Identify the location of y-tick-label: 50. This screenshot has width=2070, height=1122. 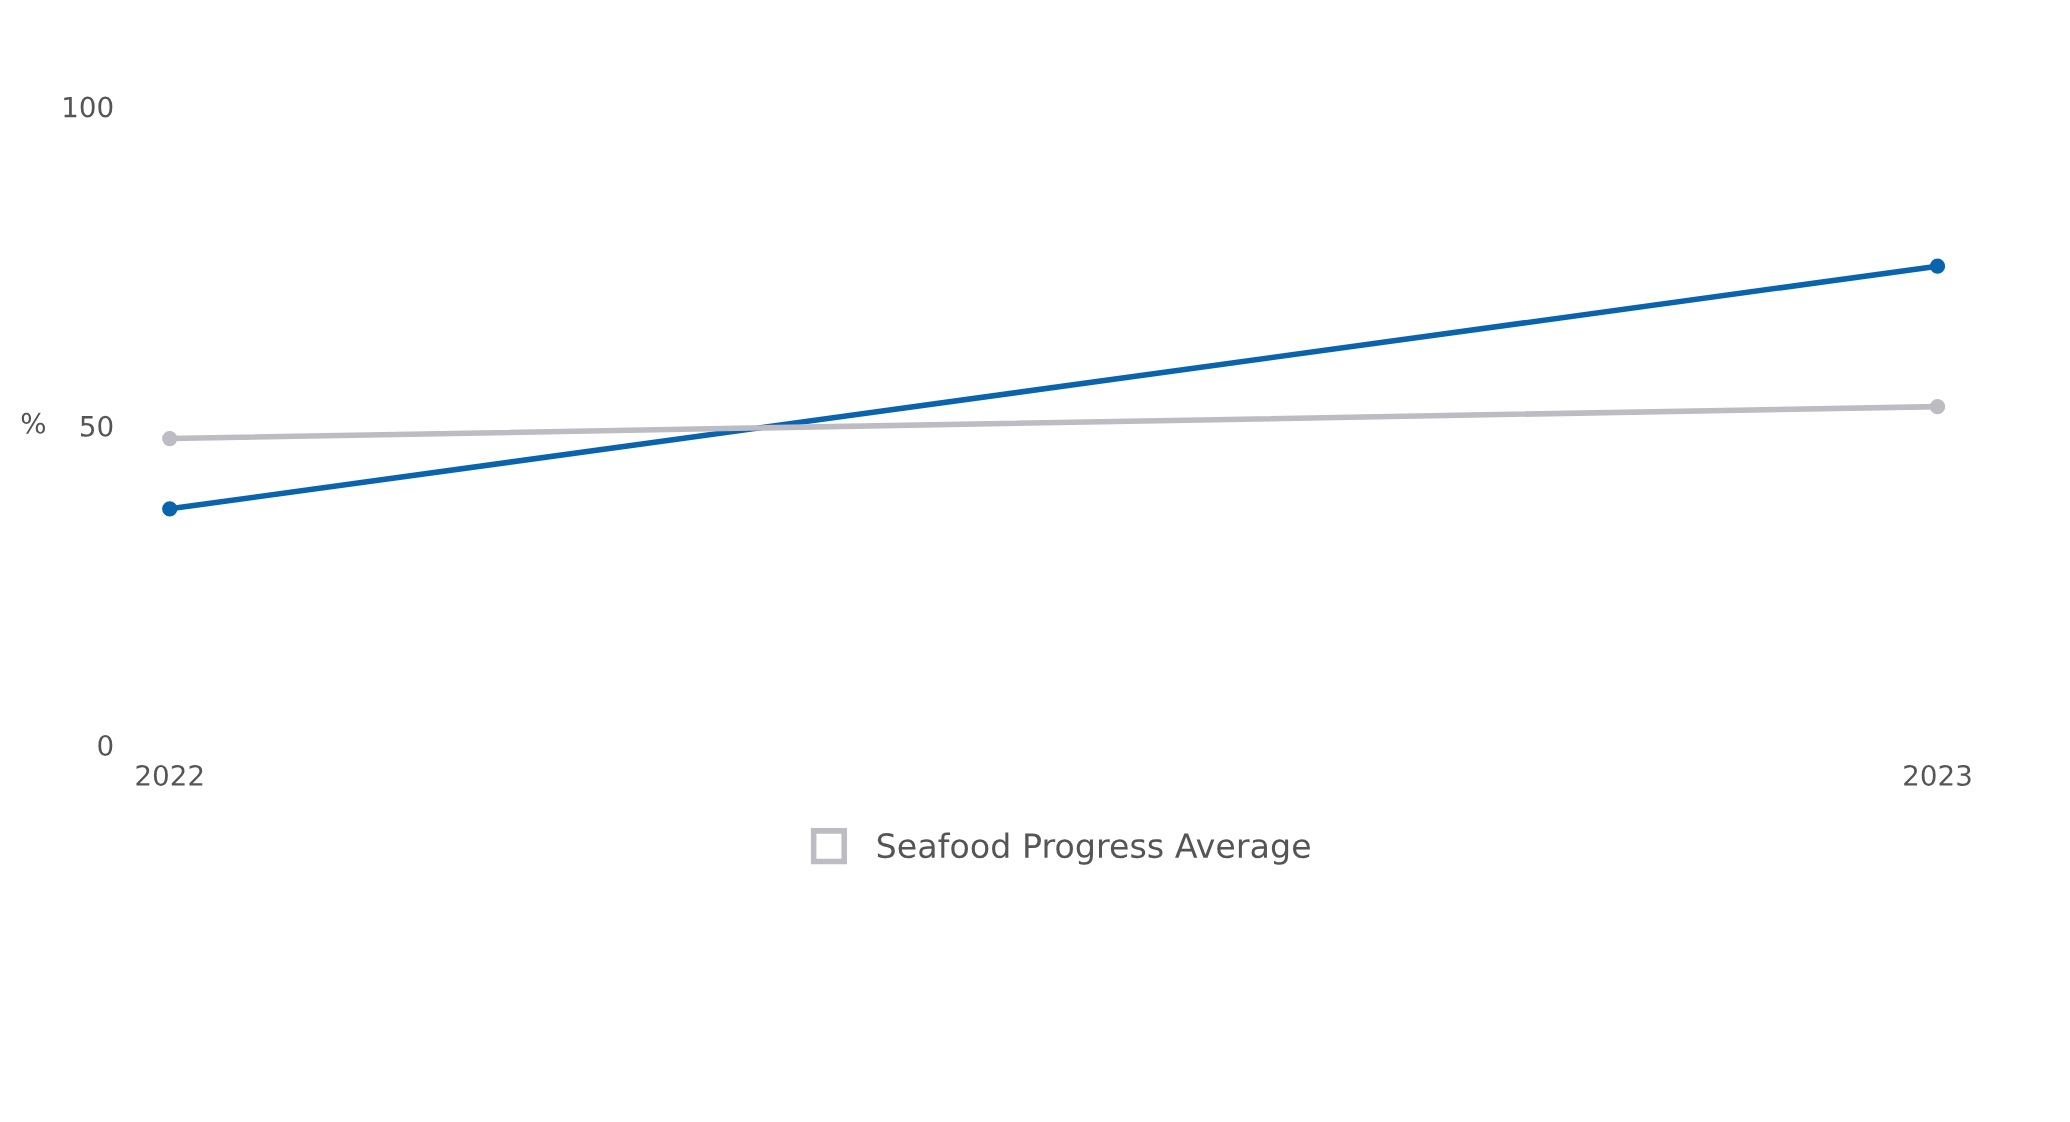
(96, 426).